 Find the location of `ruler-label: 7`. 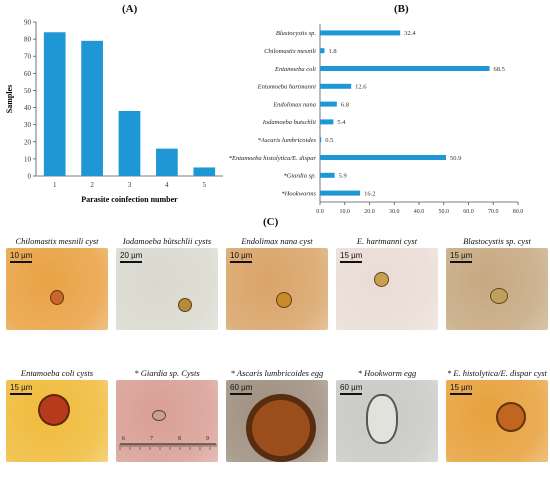

ruler-label: 7 is located at coordinates (151, 439).